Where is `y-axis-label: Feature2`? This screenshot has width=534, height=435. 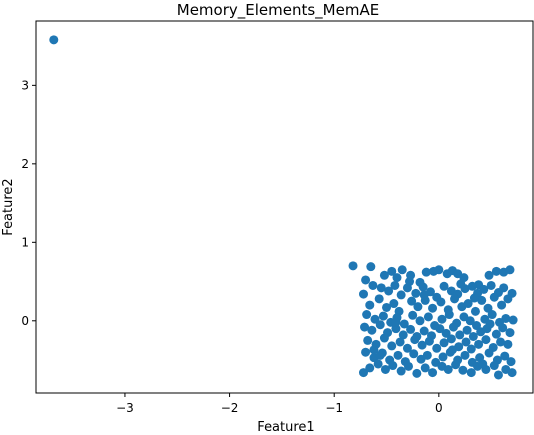
y-axis-label: Feature2 is located at coordinates (8, 206).